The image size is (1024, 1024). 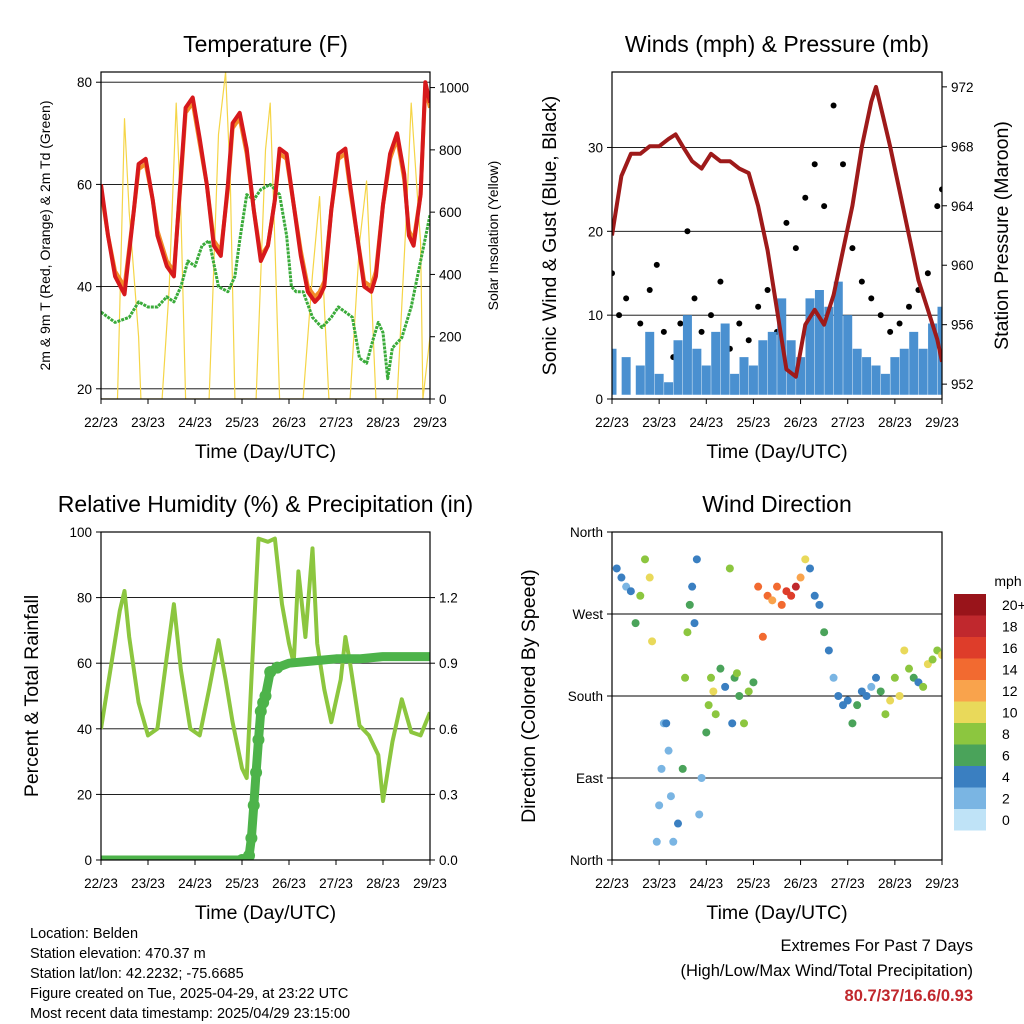 What do you see at coordinates (1007, 581) in the screenshot?
I see `colorbar-title: mph` at bounding box center [1007, 581].